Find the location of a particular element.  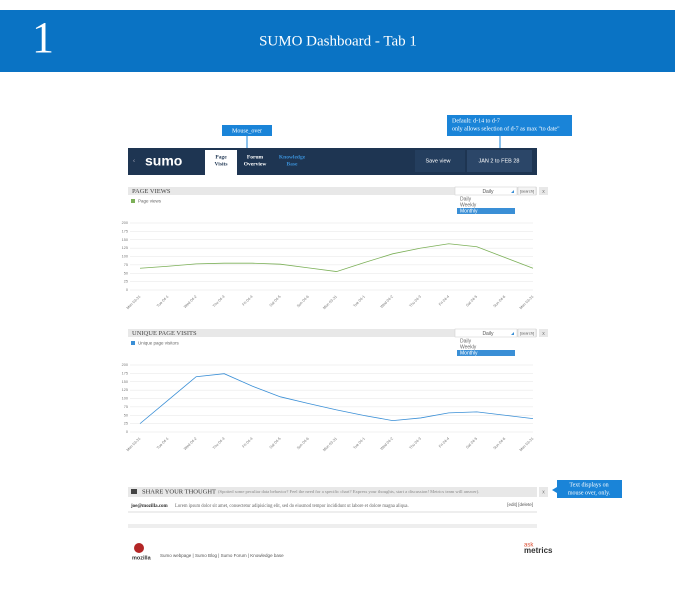

share-title: SHARE YOUR THOUGHT is located at coordinates (179, 491).